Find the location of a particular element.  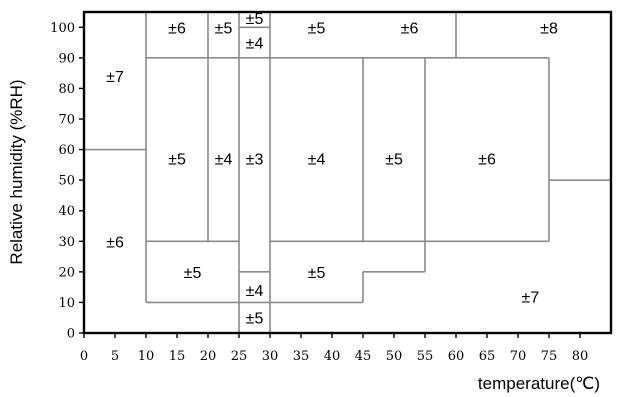

x-tick-label: 70 is located at coordinates (518, 356).